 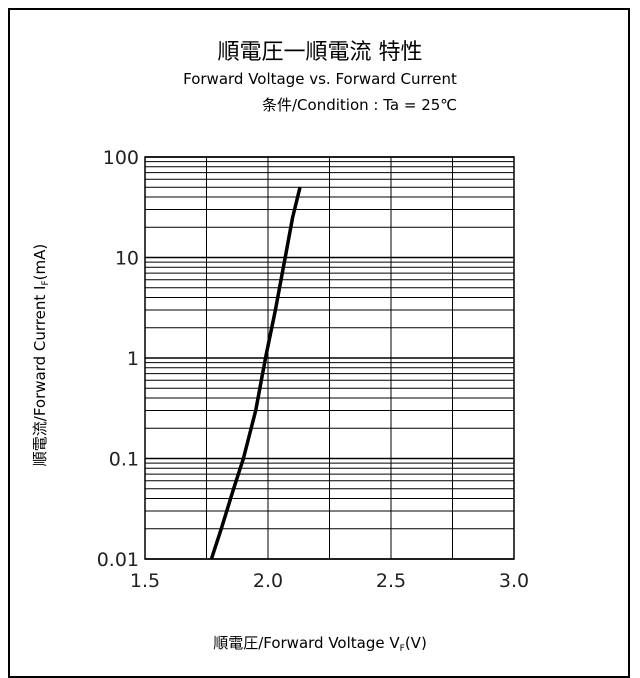 What do you see at coordinates (124, 460) in the screenshot?
I see `y-tick-label: 0.1` at bounding box center [124, 460].